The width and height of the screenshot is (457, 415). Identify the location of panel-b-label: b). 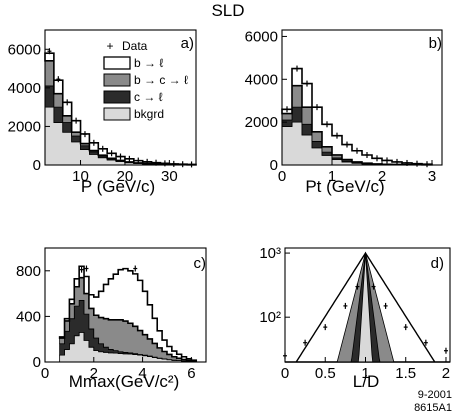
(435, 43).